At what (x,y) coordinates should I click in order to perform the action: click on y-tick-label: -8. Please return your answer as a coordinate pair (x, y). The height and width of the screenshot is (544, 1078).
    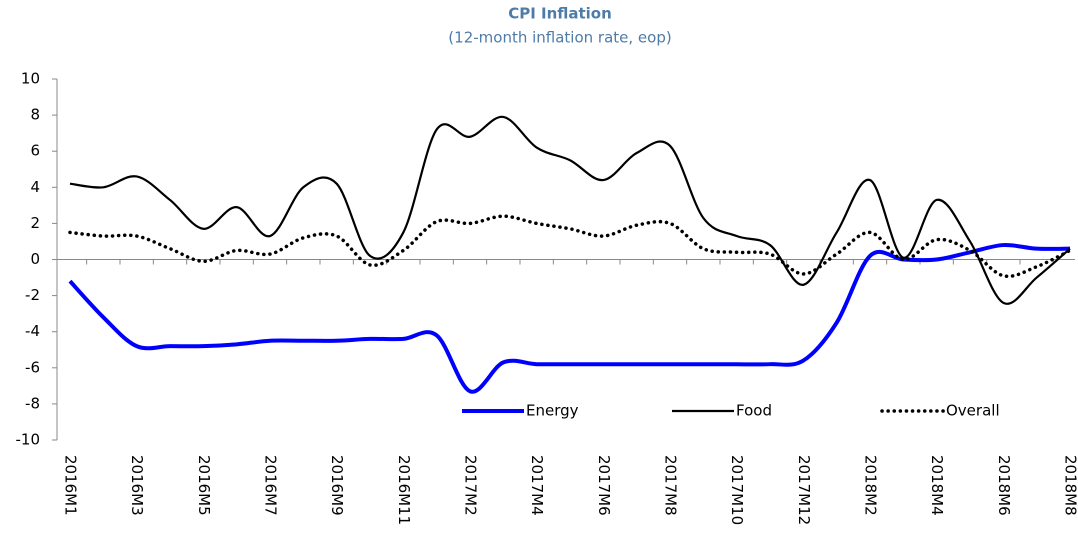
    Looking at the image, I should click on (32, 403).